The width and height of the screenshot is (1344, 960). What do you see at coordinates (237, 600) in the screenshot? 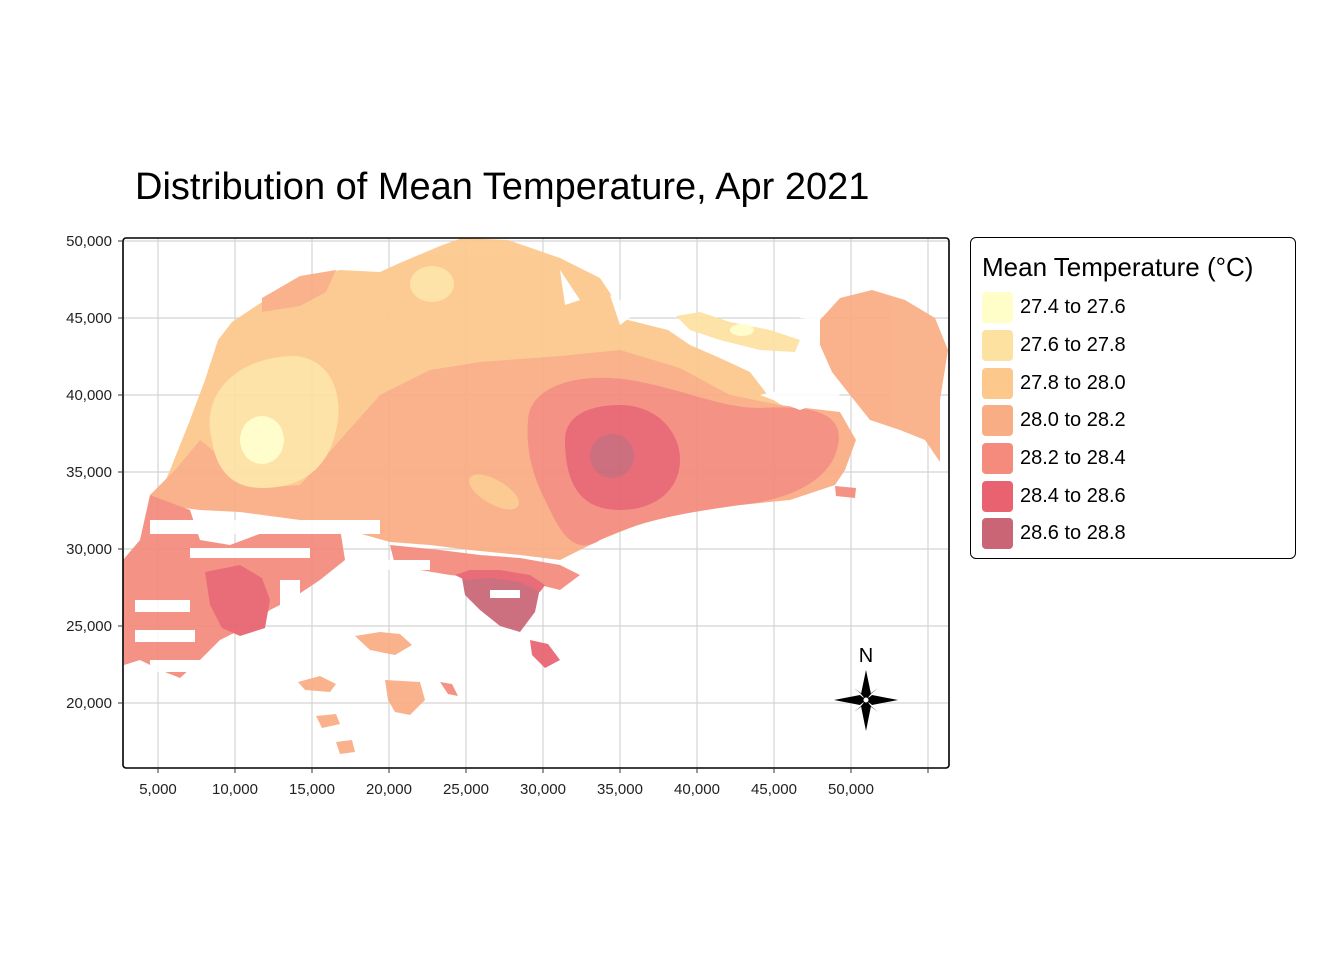
I see `contour-28-4-to-28-6-sw` at bounding box center [237, 600].